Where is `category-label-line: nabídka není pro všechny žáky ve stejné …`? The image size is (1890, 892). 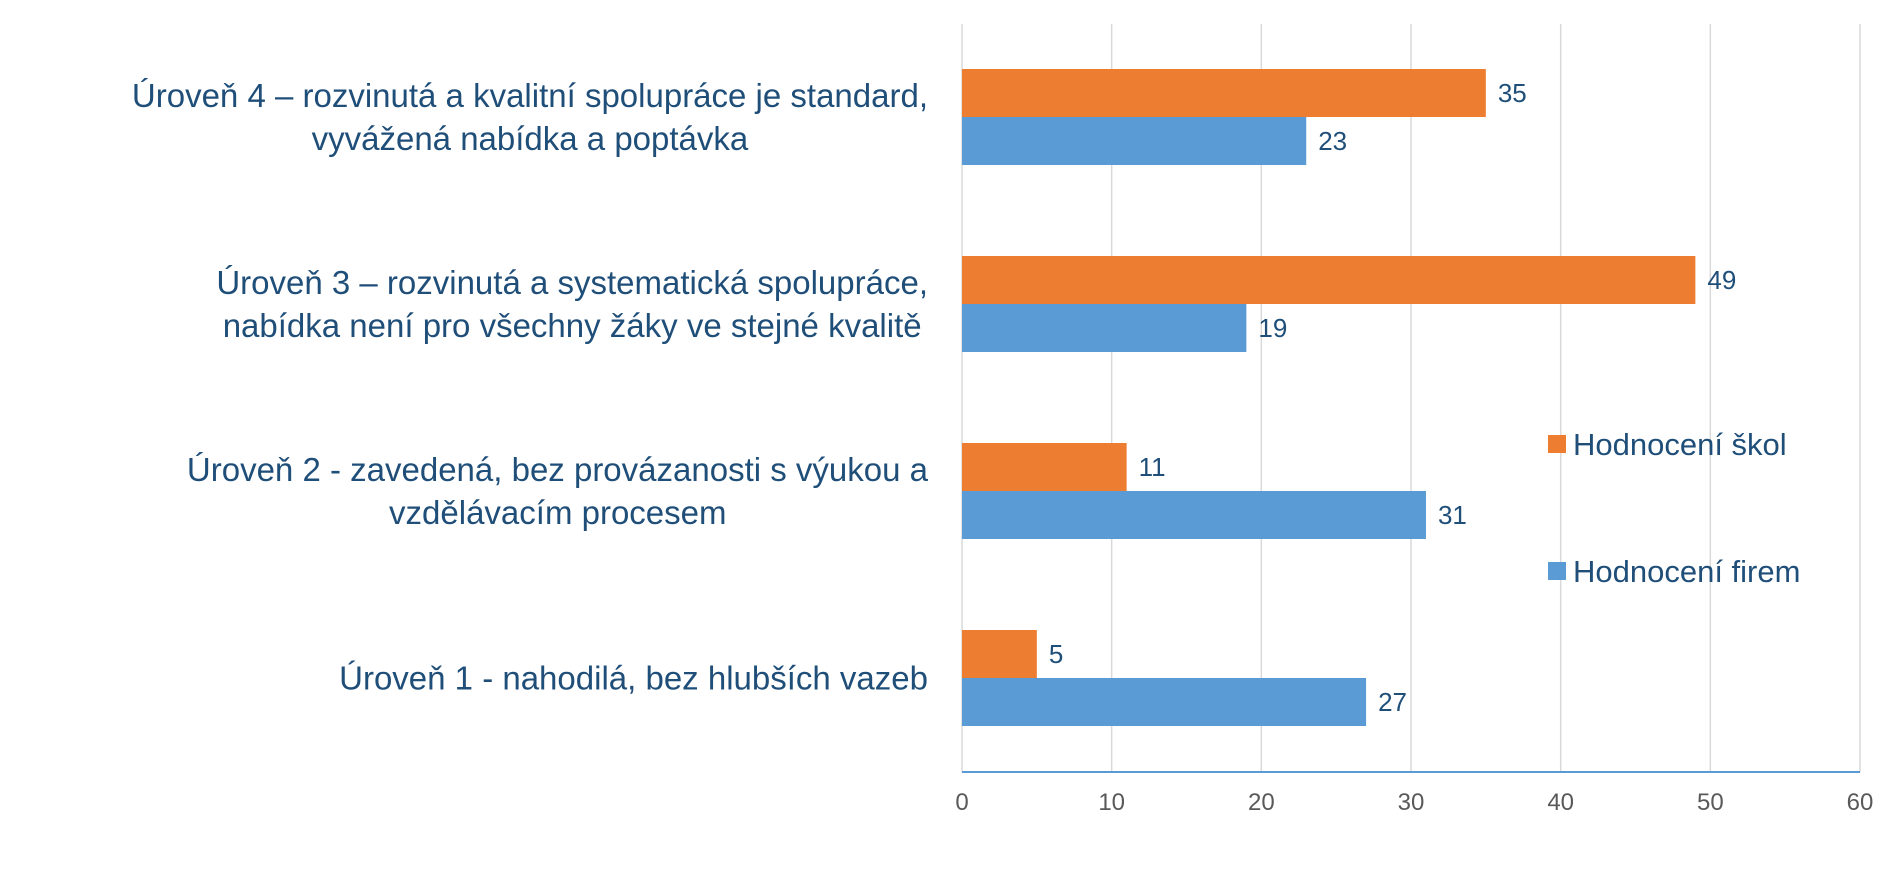 category-label-line: nabídka není pro všechny žáky ve stejné … is located at coordinates (572, 325).